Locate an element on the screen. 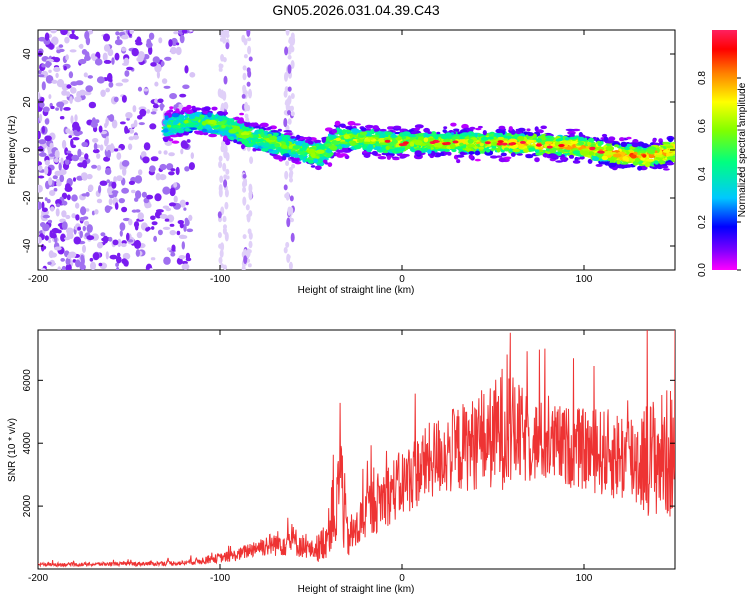 Image resolution: width=750 pixels, height=600 pixels. x-tick-label: -100 is located at coordinates (220, 279).